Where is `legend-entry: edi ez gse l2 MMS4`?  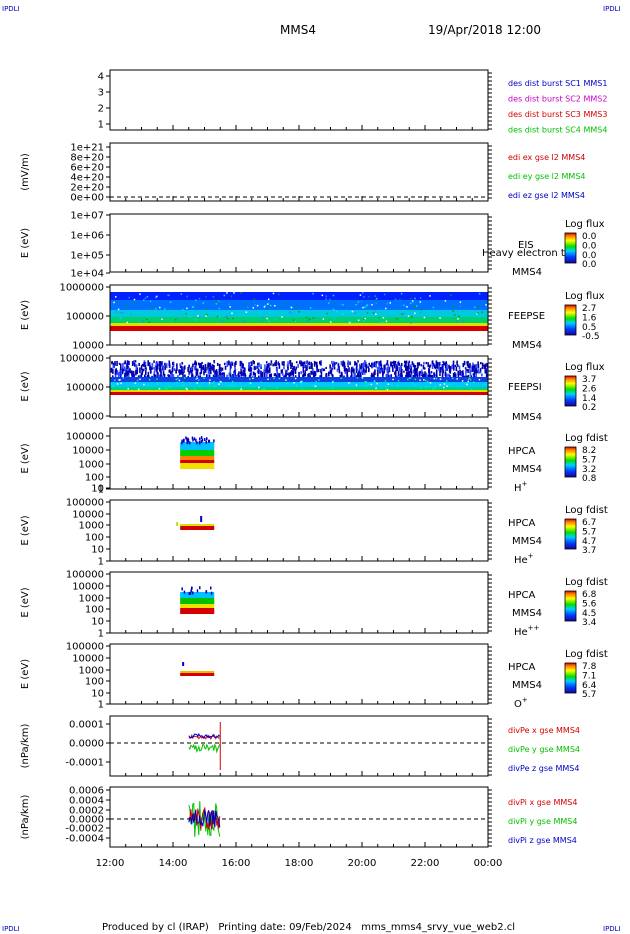 legend-entry: edi ez gse l2 MMS4 is located at coordinates (546, 195).